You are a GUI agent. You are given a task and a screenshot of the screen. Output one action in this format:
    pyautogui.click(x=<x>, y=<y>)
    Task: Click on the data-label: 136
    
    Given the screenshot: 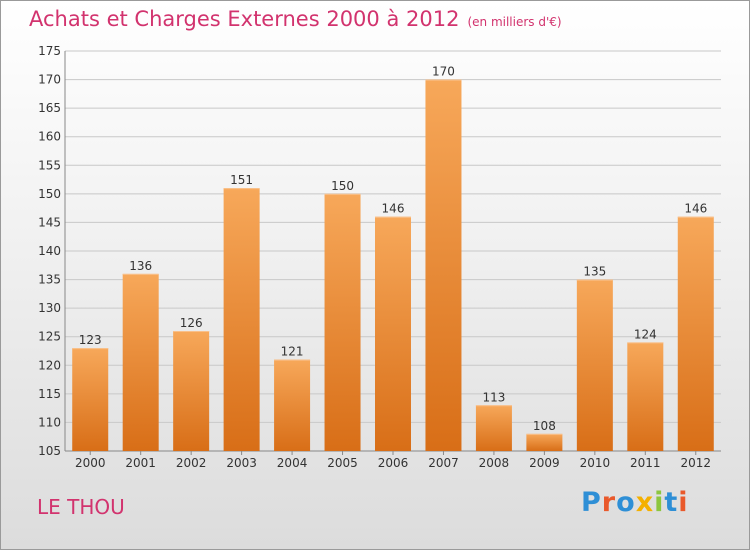 What is the action you would take?
    pyautogui.click(x=140, y=266)
    